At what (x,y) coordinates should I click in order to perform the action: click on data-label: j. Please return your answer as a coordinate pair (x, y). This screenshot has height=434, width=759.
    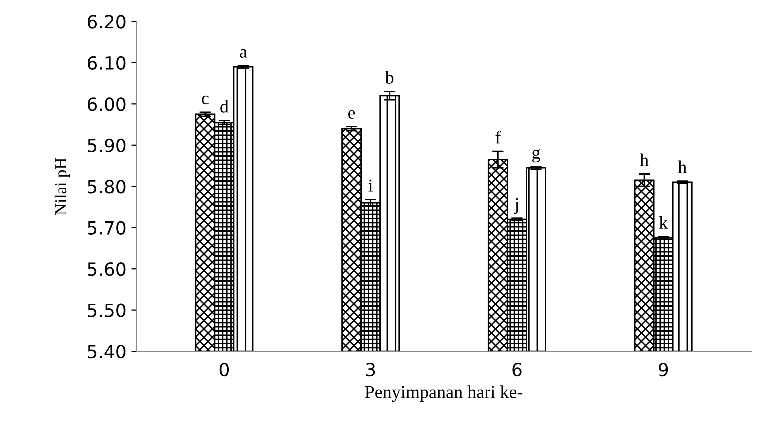
    Looking at the image, I should click on (516, 206).